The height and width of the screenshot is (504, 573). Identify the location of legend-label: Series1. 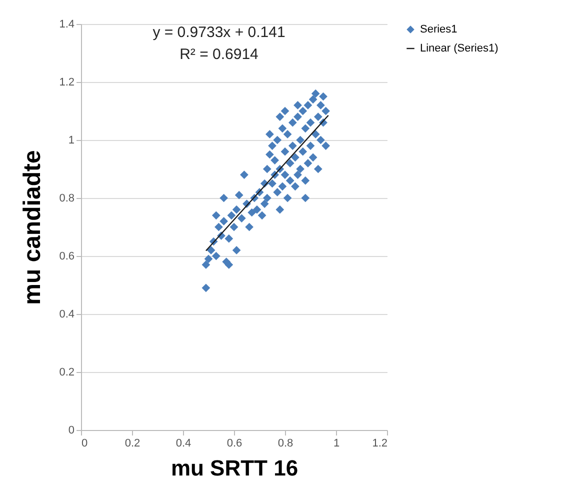
(439, 30).